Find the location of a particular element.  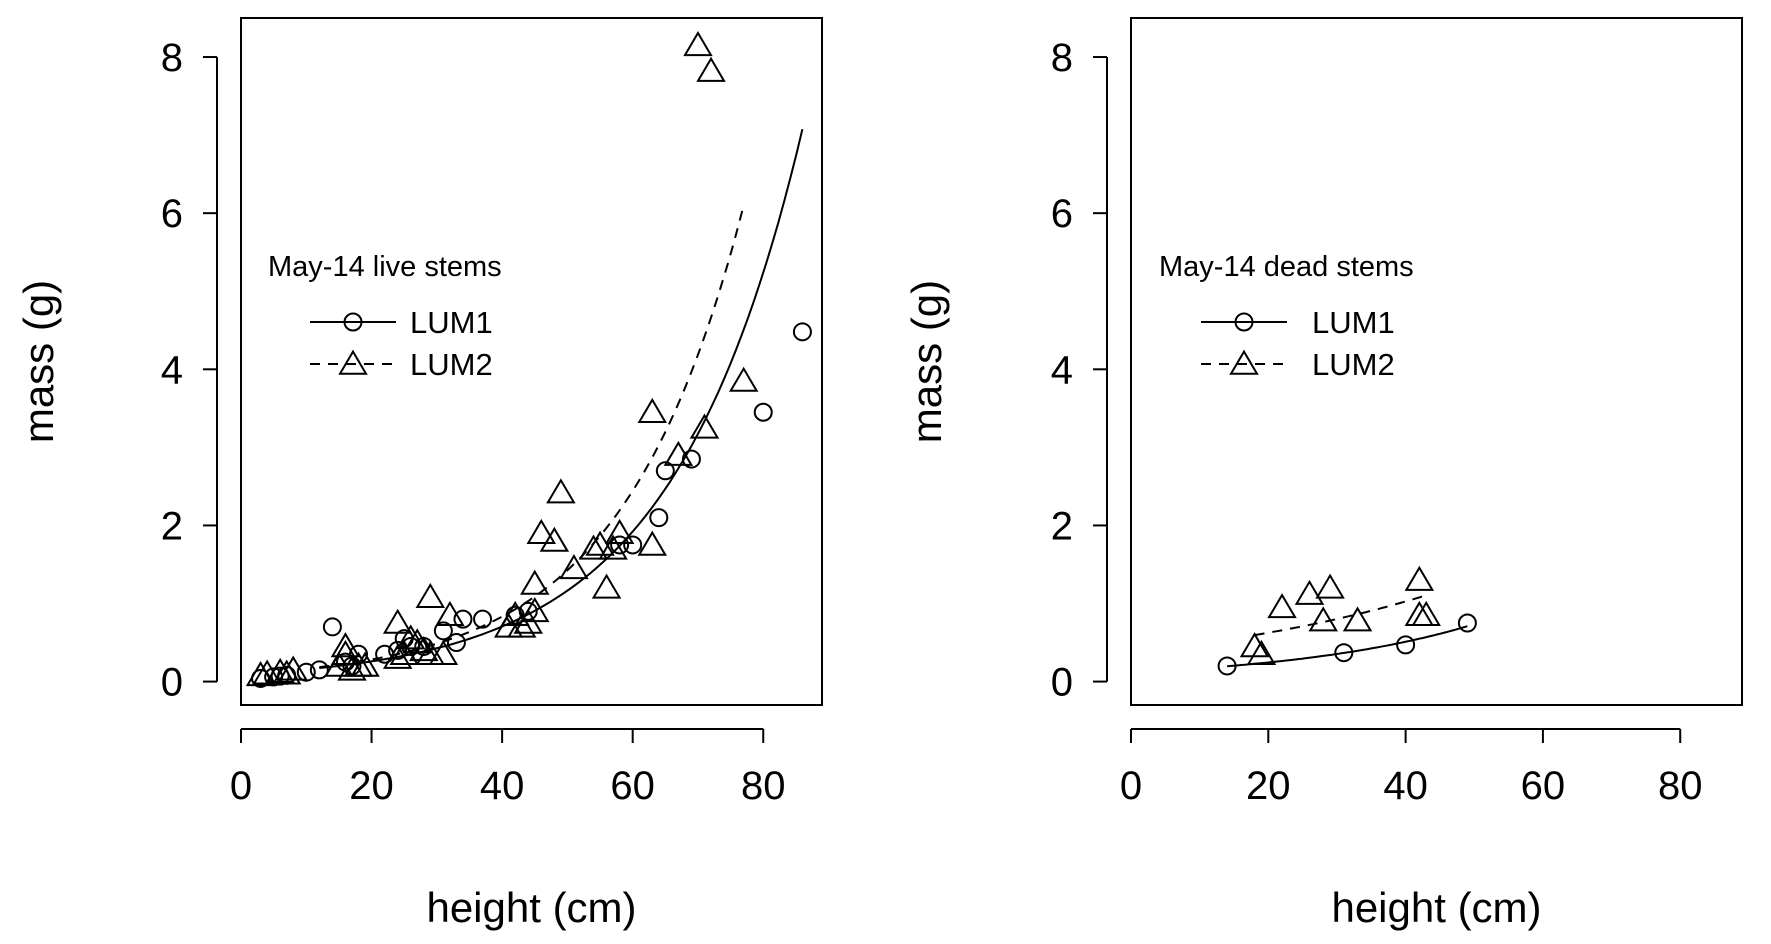

x-tick-label: 40 is located at coordinates (1405, 786).